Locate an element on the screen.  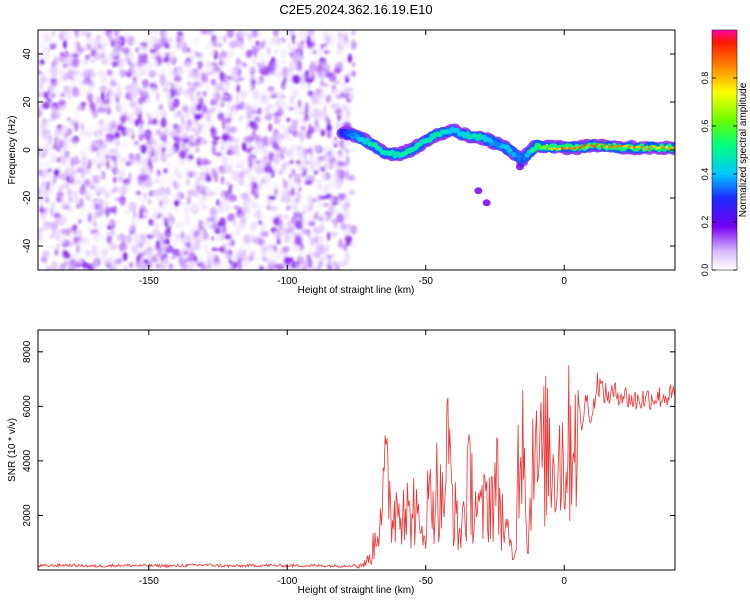
spectrogram-y-tick-label: 20 is located at coordinates (27, 102).